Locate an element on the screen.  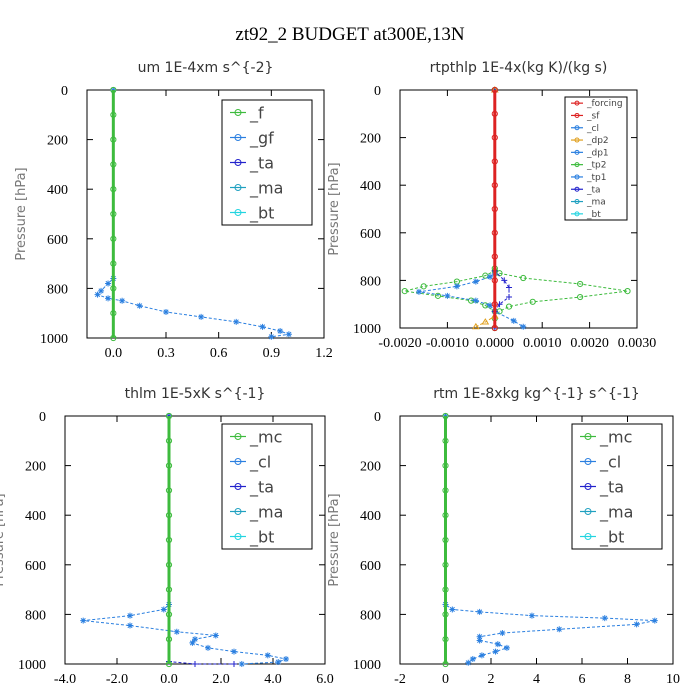
series-tp1 is located at coordinates (471, 208).